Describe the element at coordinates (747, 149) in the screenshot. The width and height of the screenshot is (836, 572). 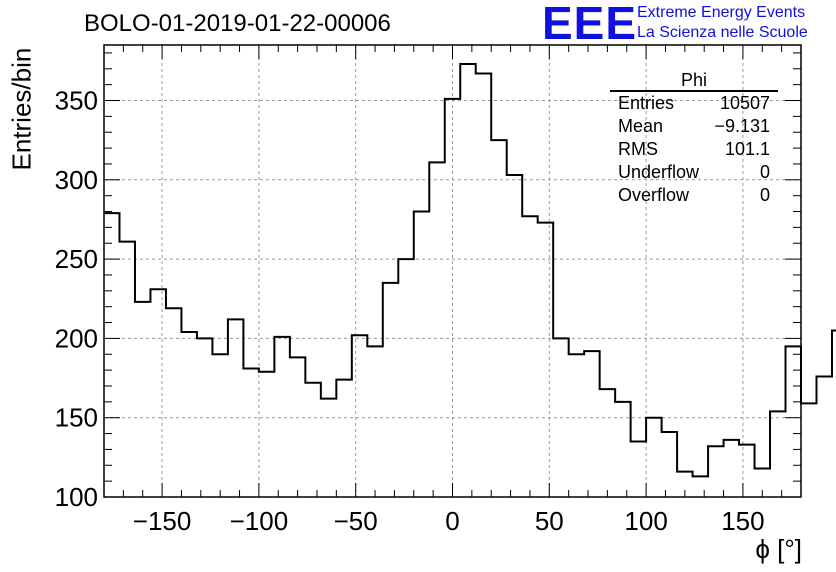
I see `stats-value: 101.1` at that location.